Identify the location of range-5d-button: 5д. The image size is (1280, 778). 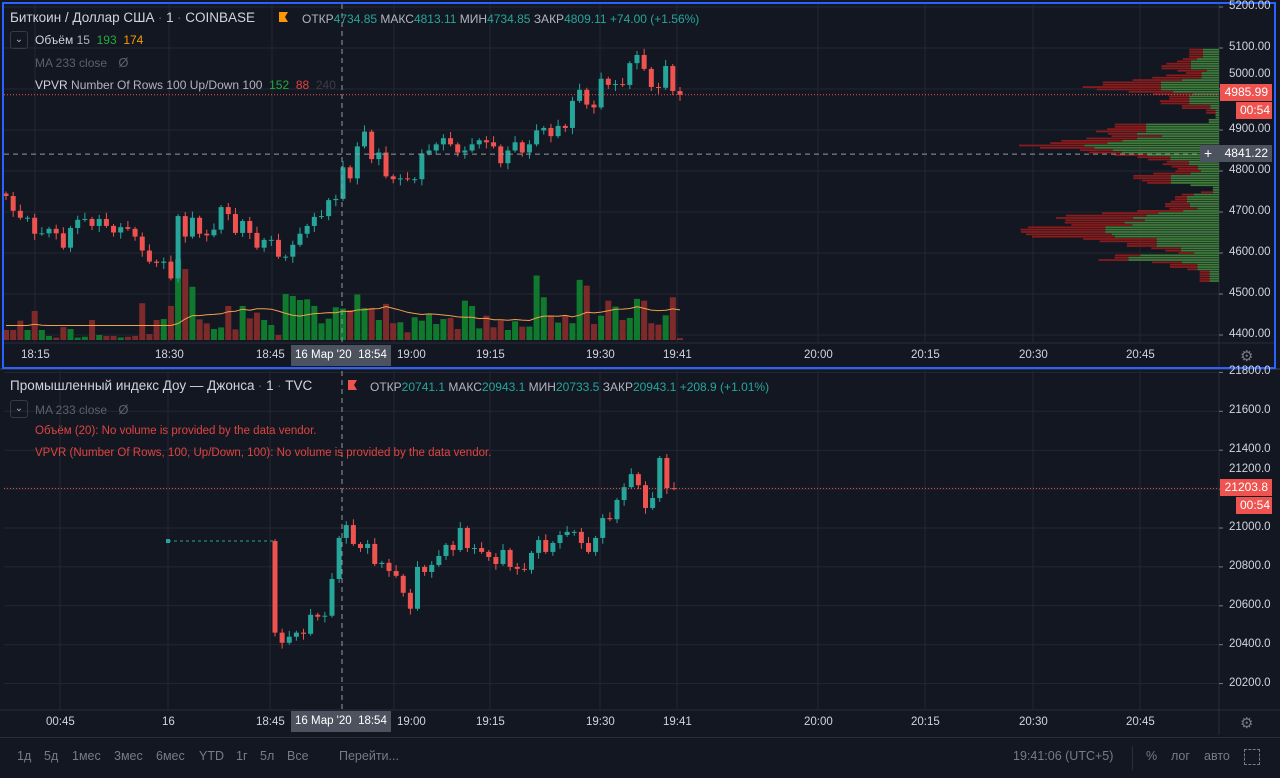
(51, 756).